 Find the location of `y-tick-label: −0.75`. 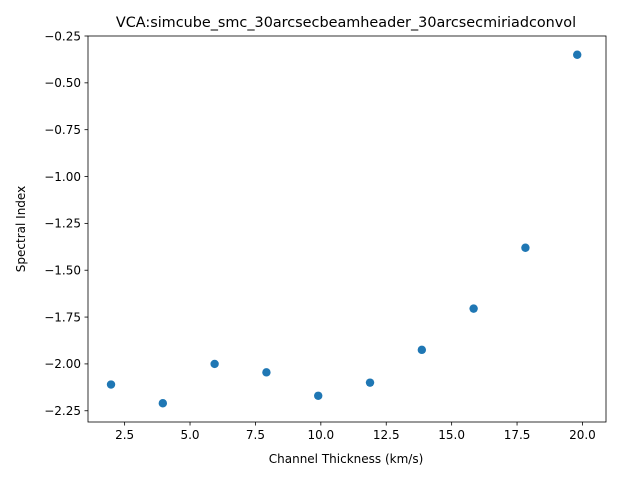

y-tick-label: −0.75 is located at coordinates (62, 130).